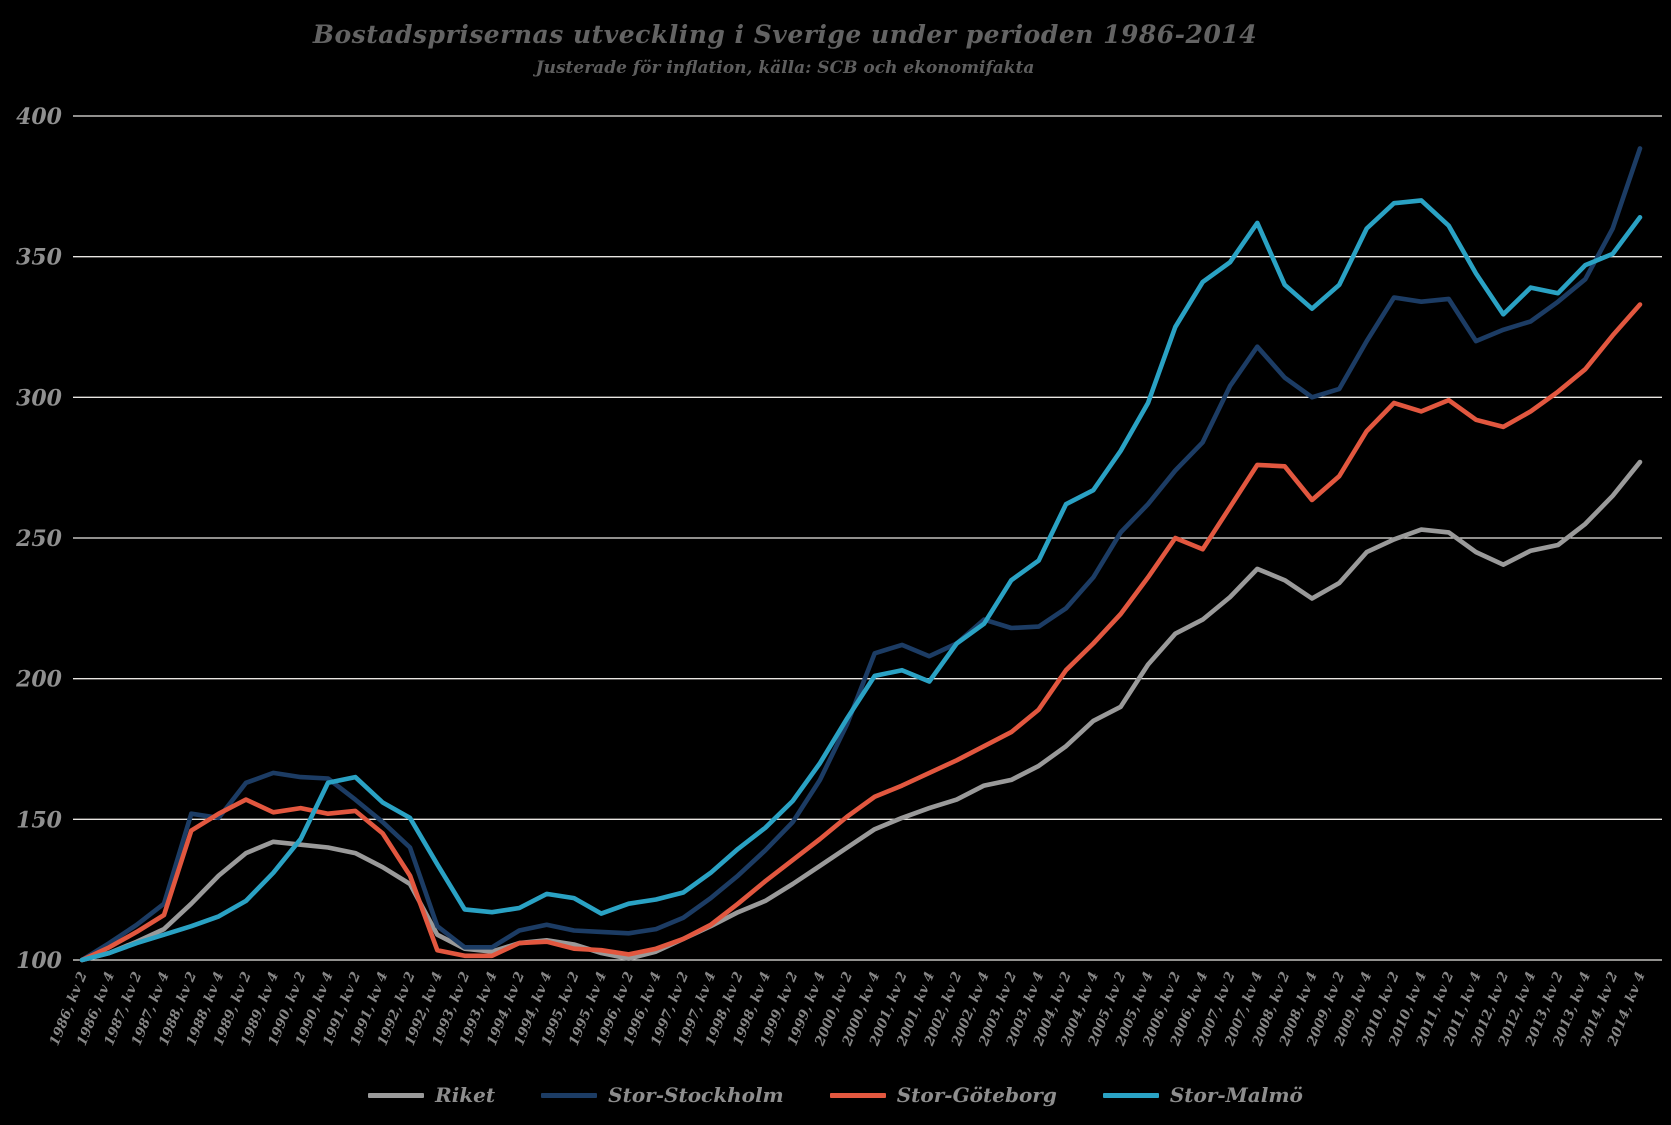 Image resolution: width=1671 pixels, height=1125 pixels. Describe the element at coordinates (39, 258) in the screenshot. I see `y-tick-label-350: 350` at that location.